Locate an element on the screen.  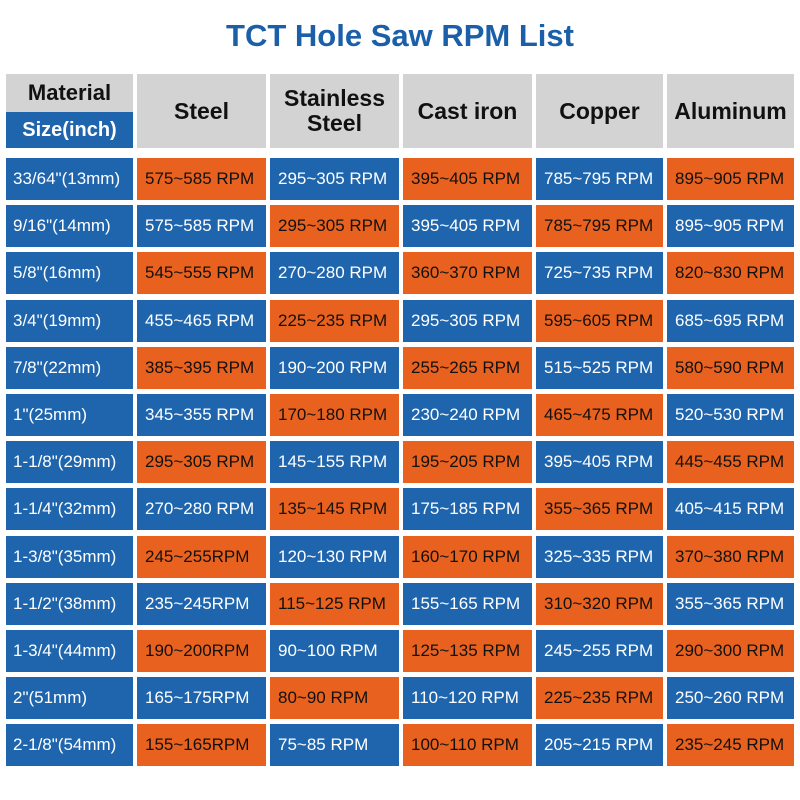
rpm-cell: 205~215 RPM is located at coordinates (599, 745).